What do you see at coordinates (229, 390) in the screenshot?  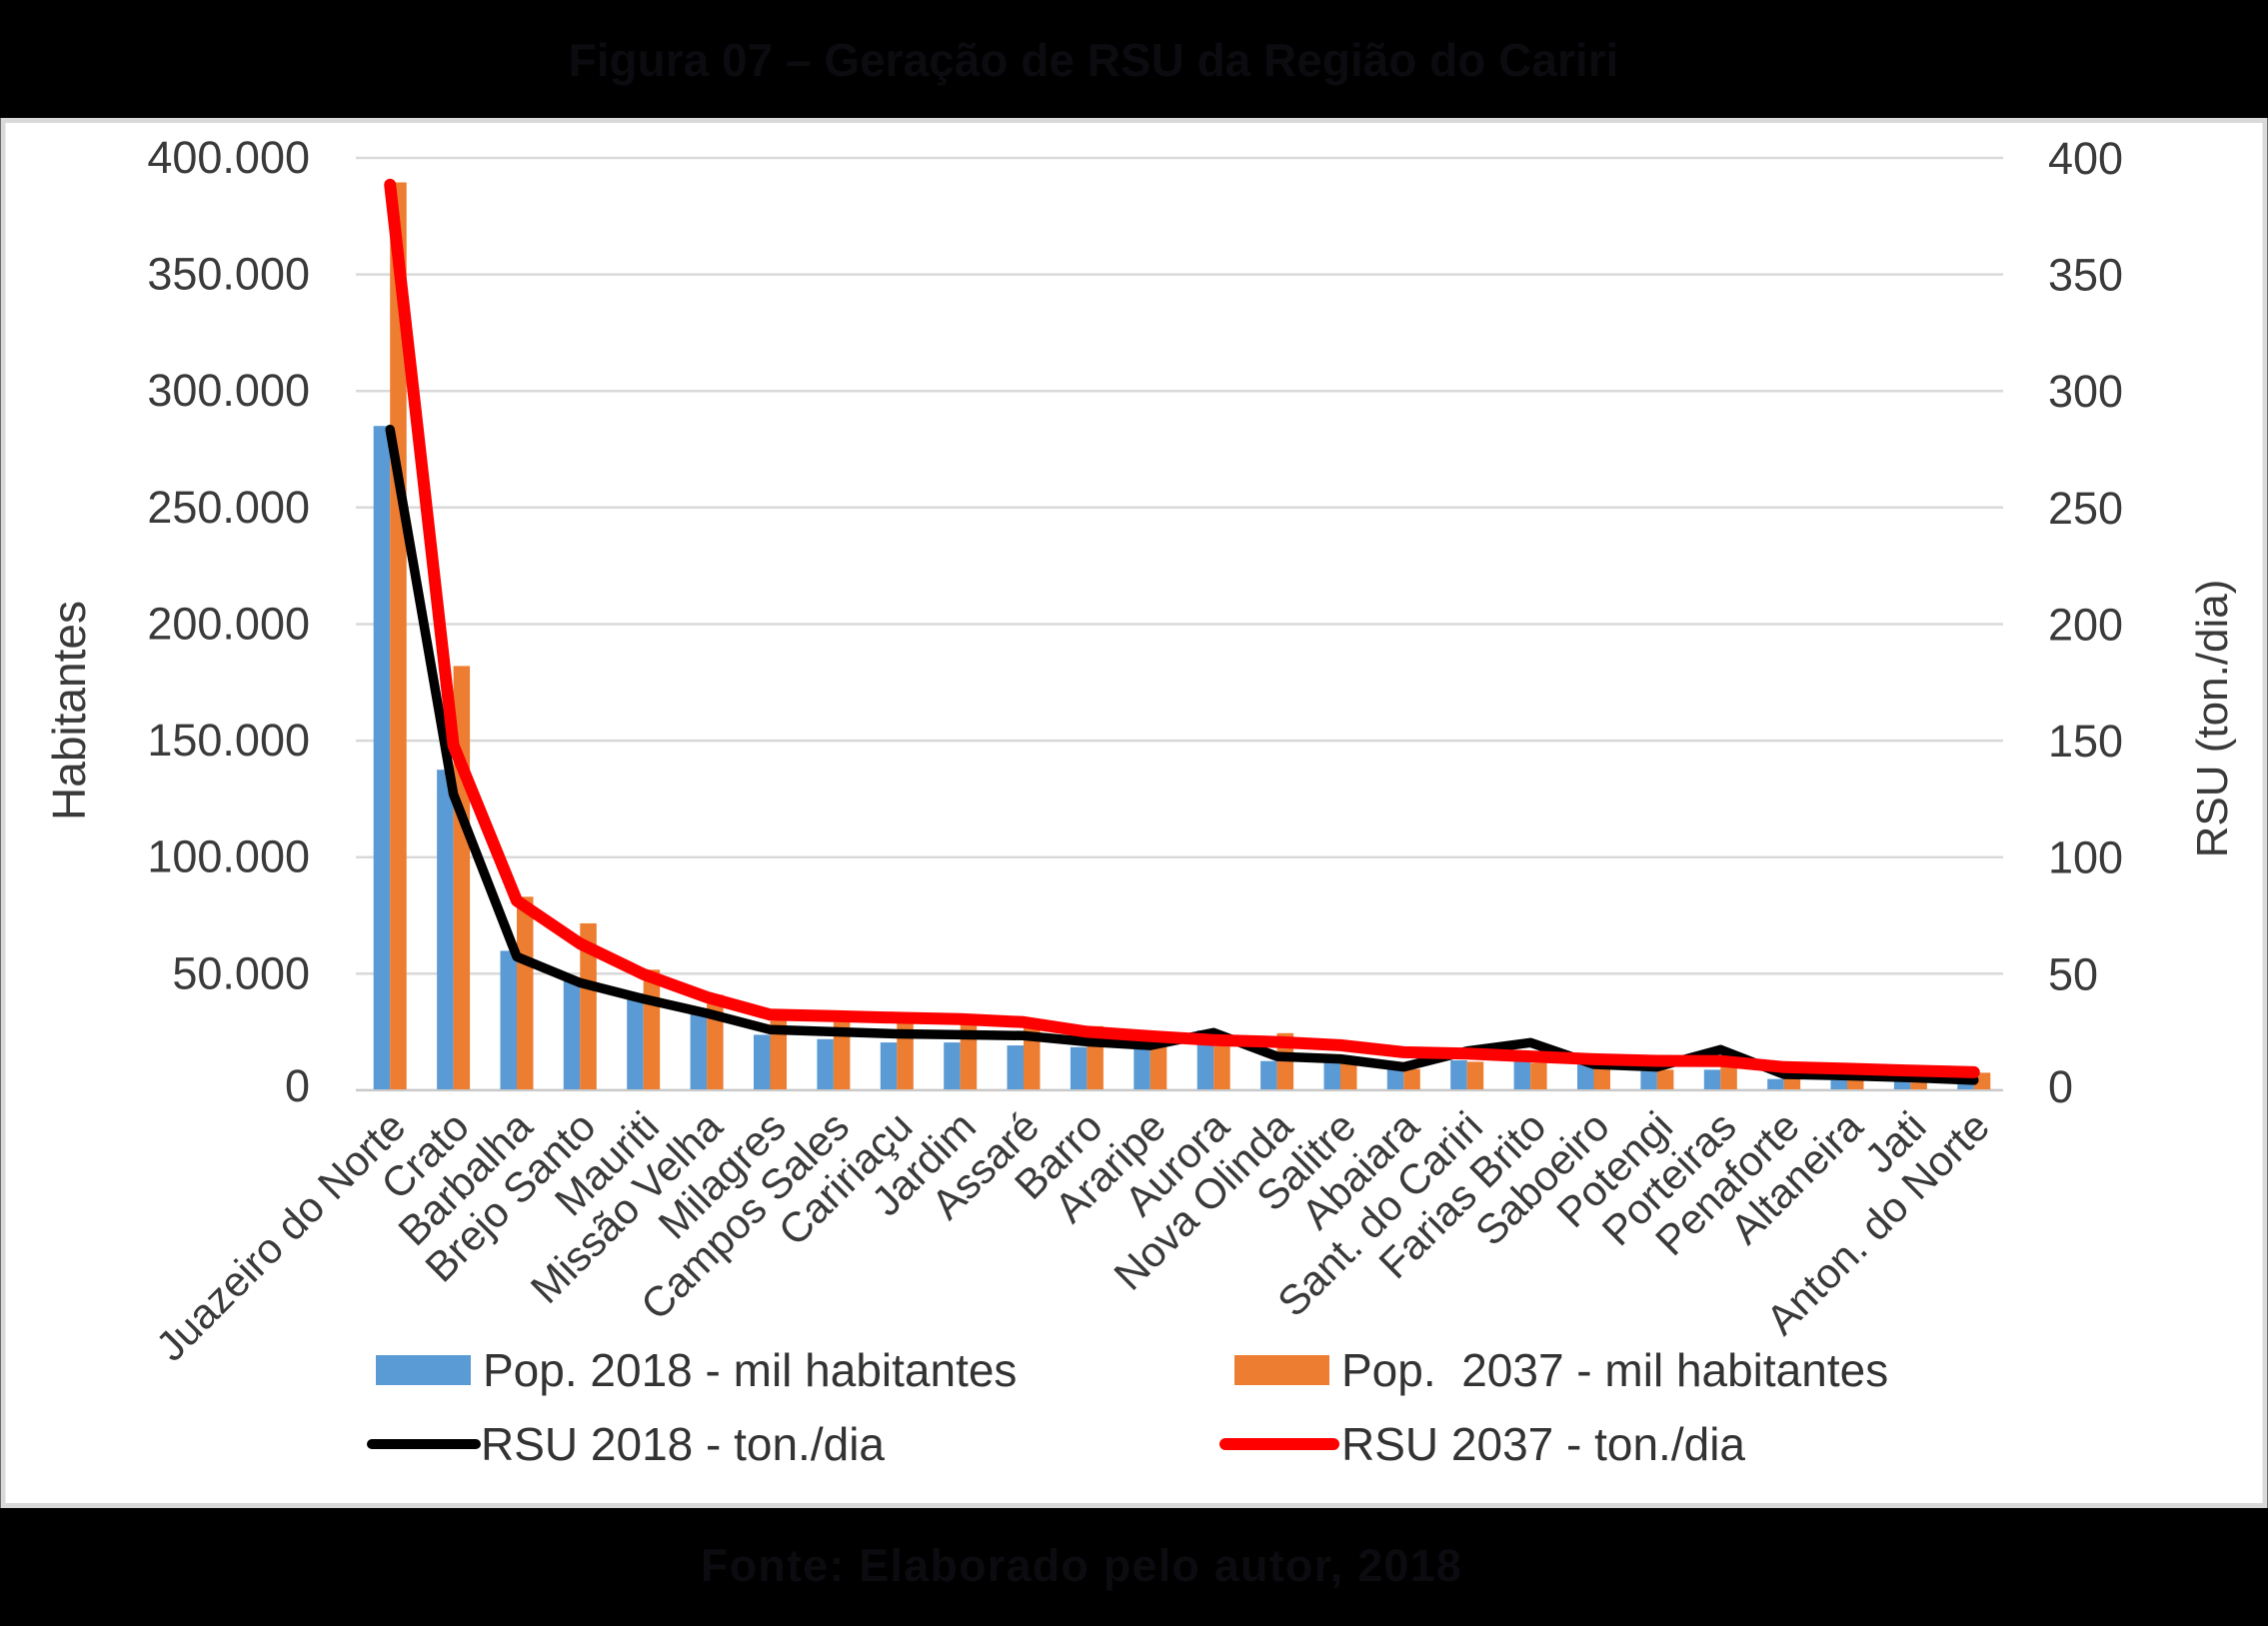 I see `svg-text: 300.000` at bounding box center [229, 390].